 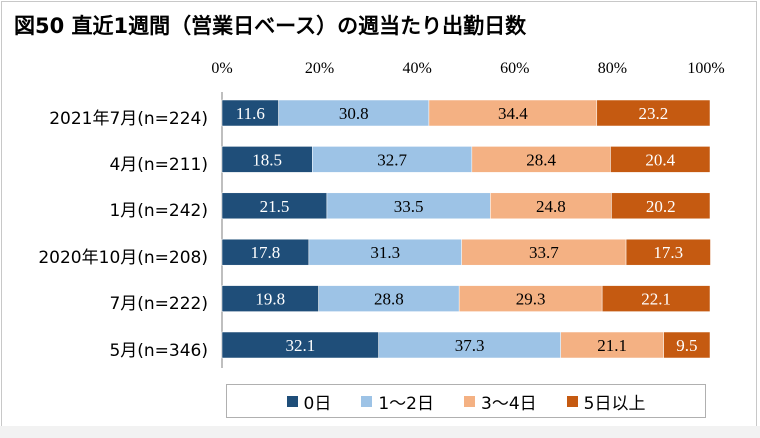 I want to click on legend-label: 1～2日, so click(x=406, y=403).